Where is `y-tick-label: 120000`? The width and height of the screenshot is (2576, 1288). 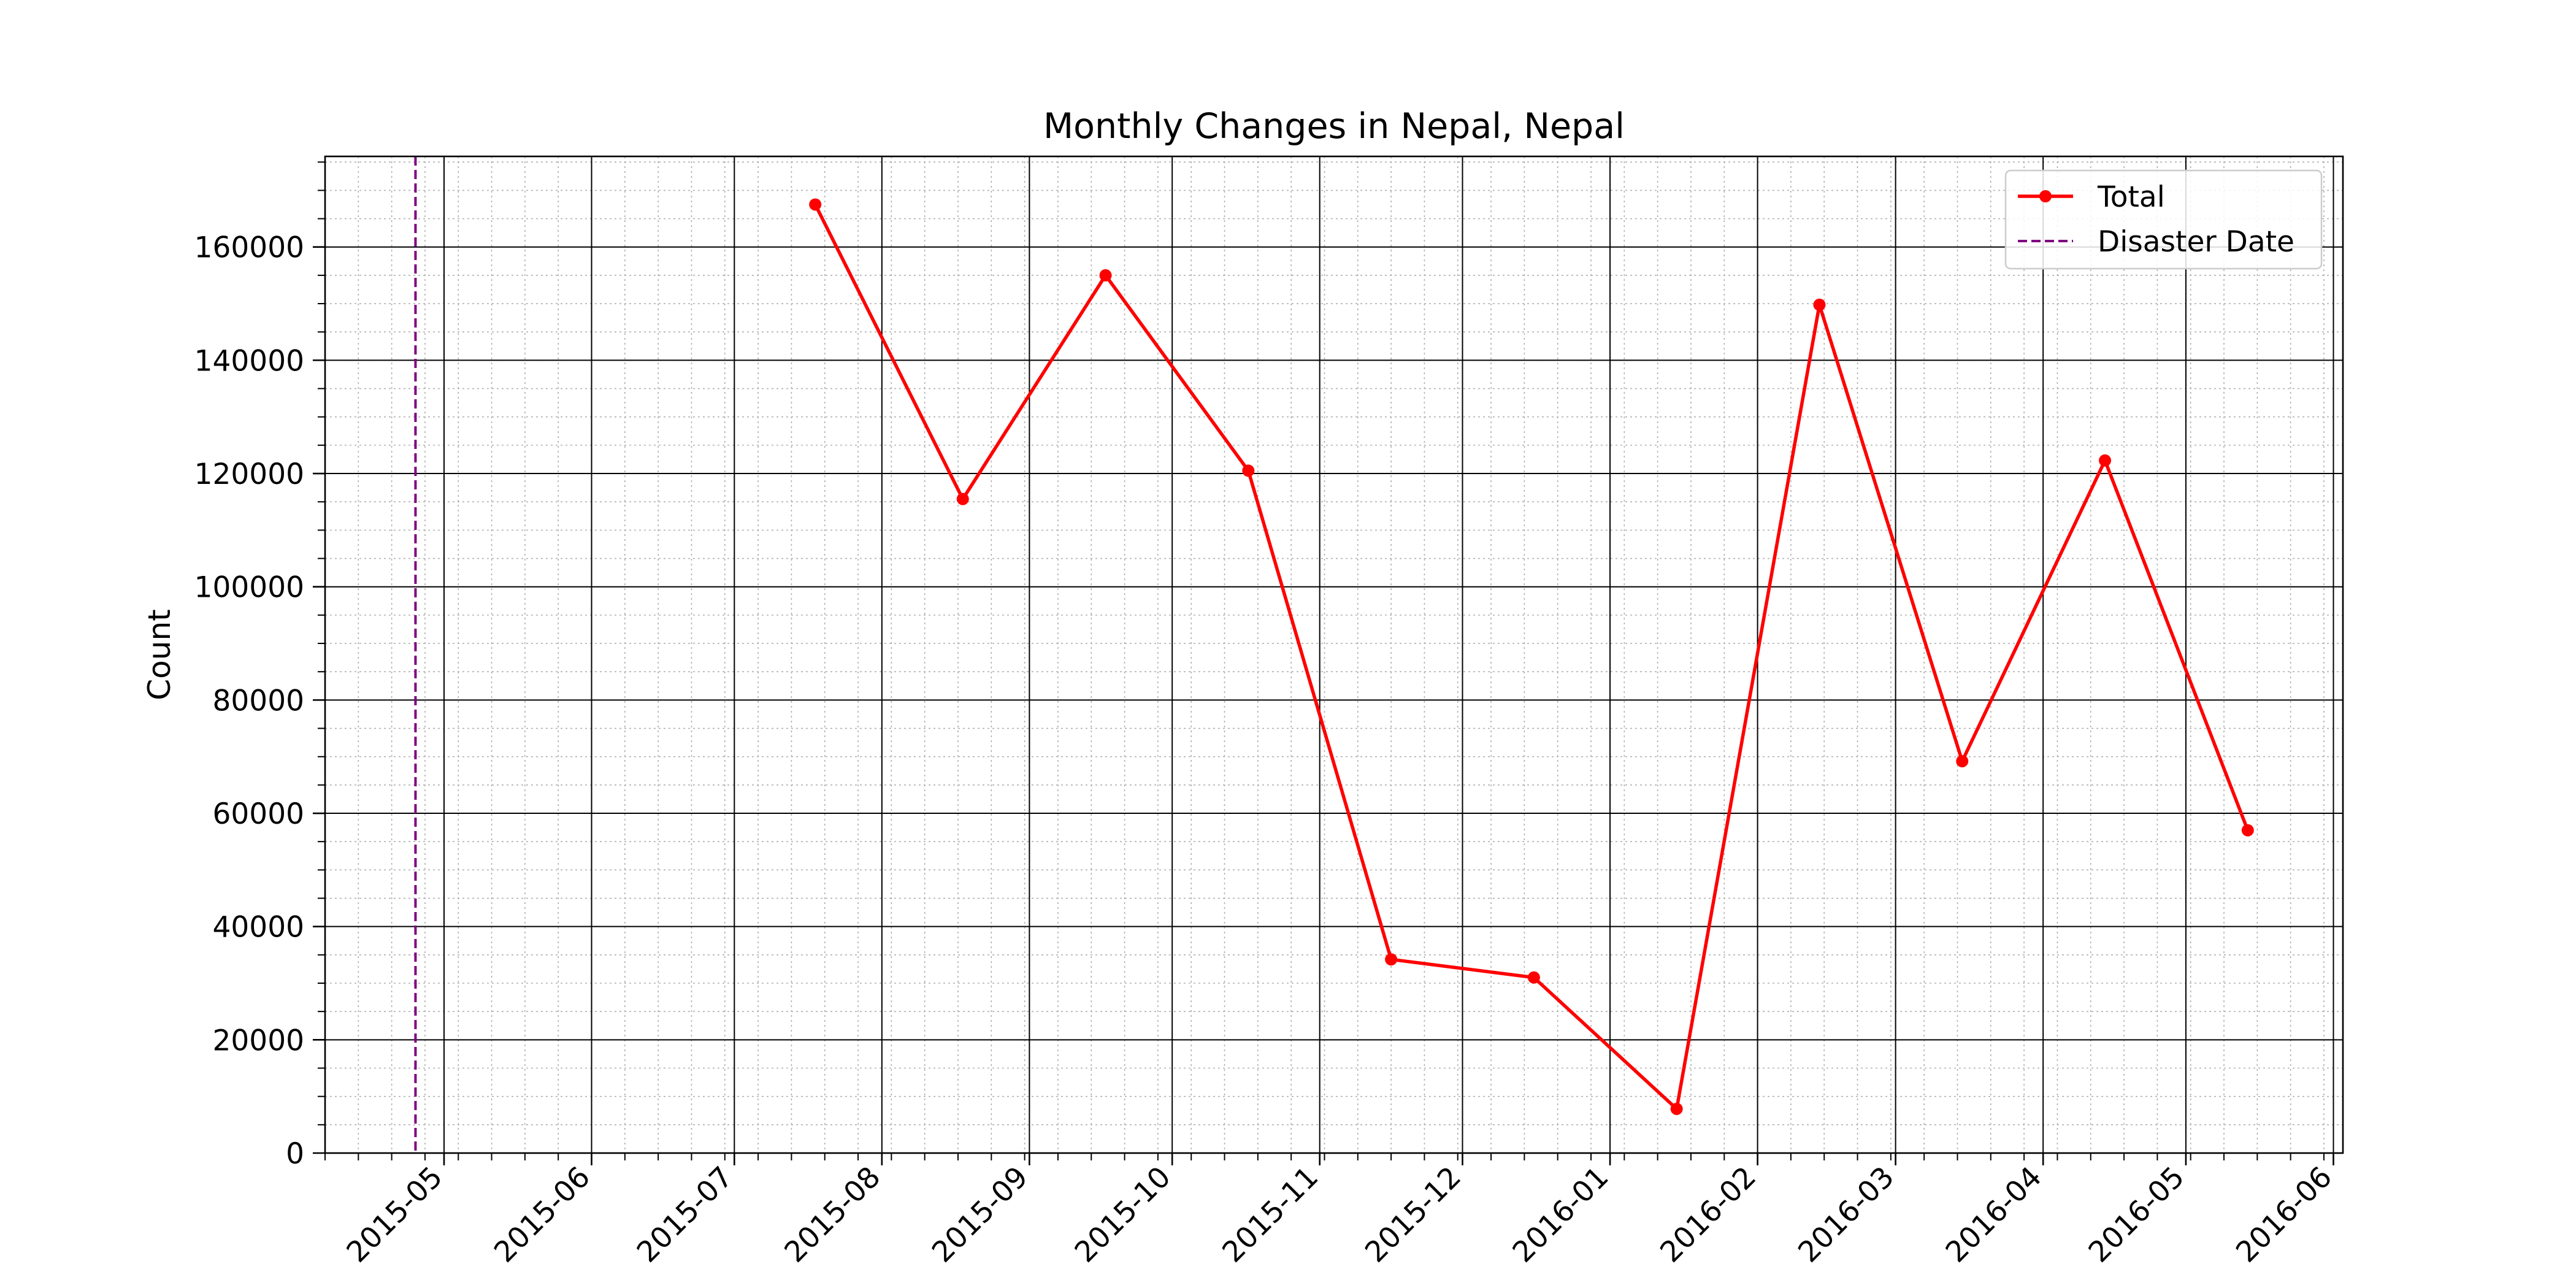 y-tick-label: 120000 is located at coordinates (249, 474).